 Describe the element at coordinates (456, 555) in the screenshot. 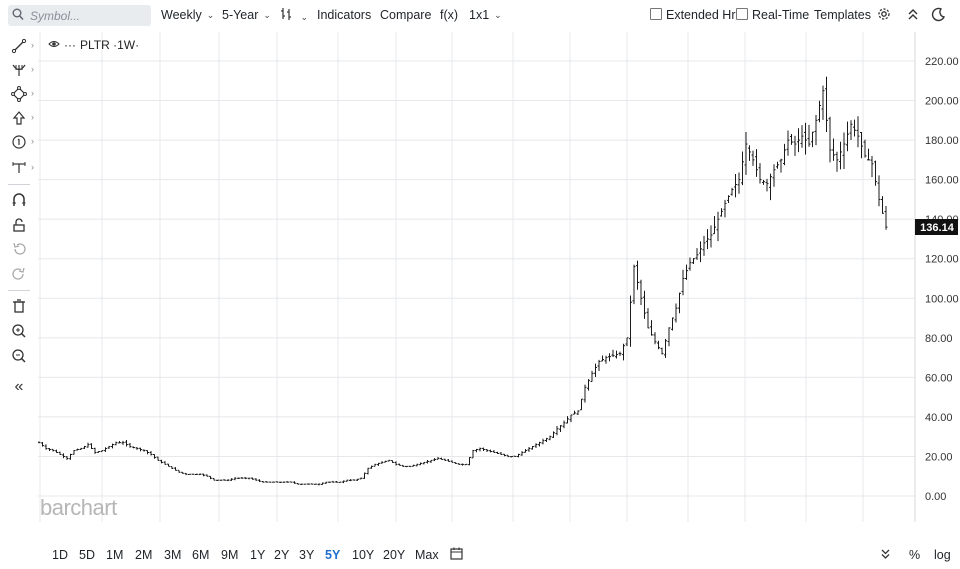

I see `date-range-button` at that location.